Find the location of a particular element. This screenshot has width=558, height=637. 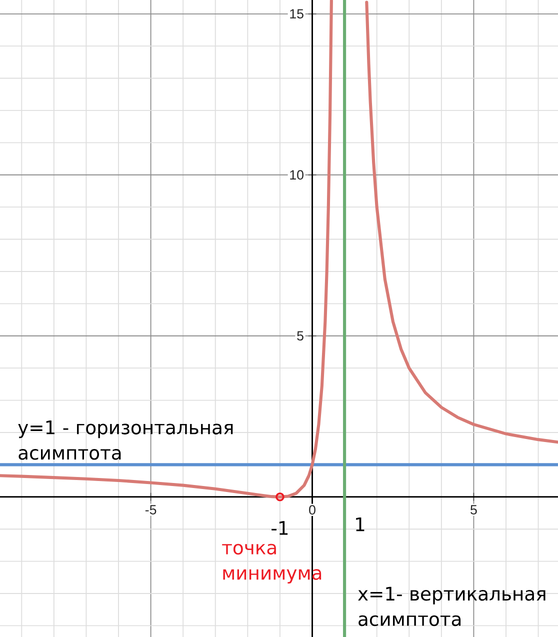

ref-line-label: y=1 - горизонтальная асимптота is located at coordinates (125, 440).